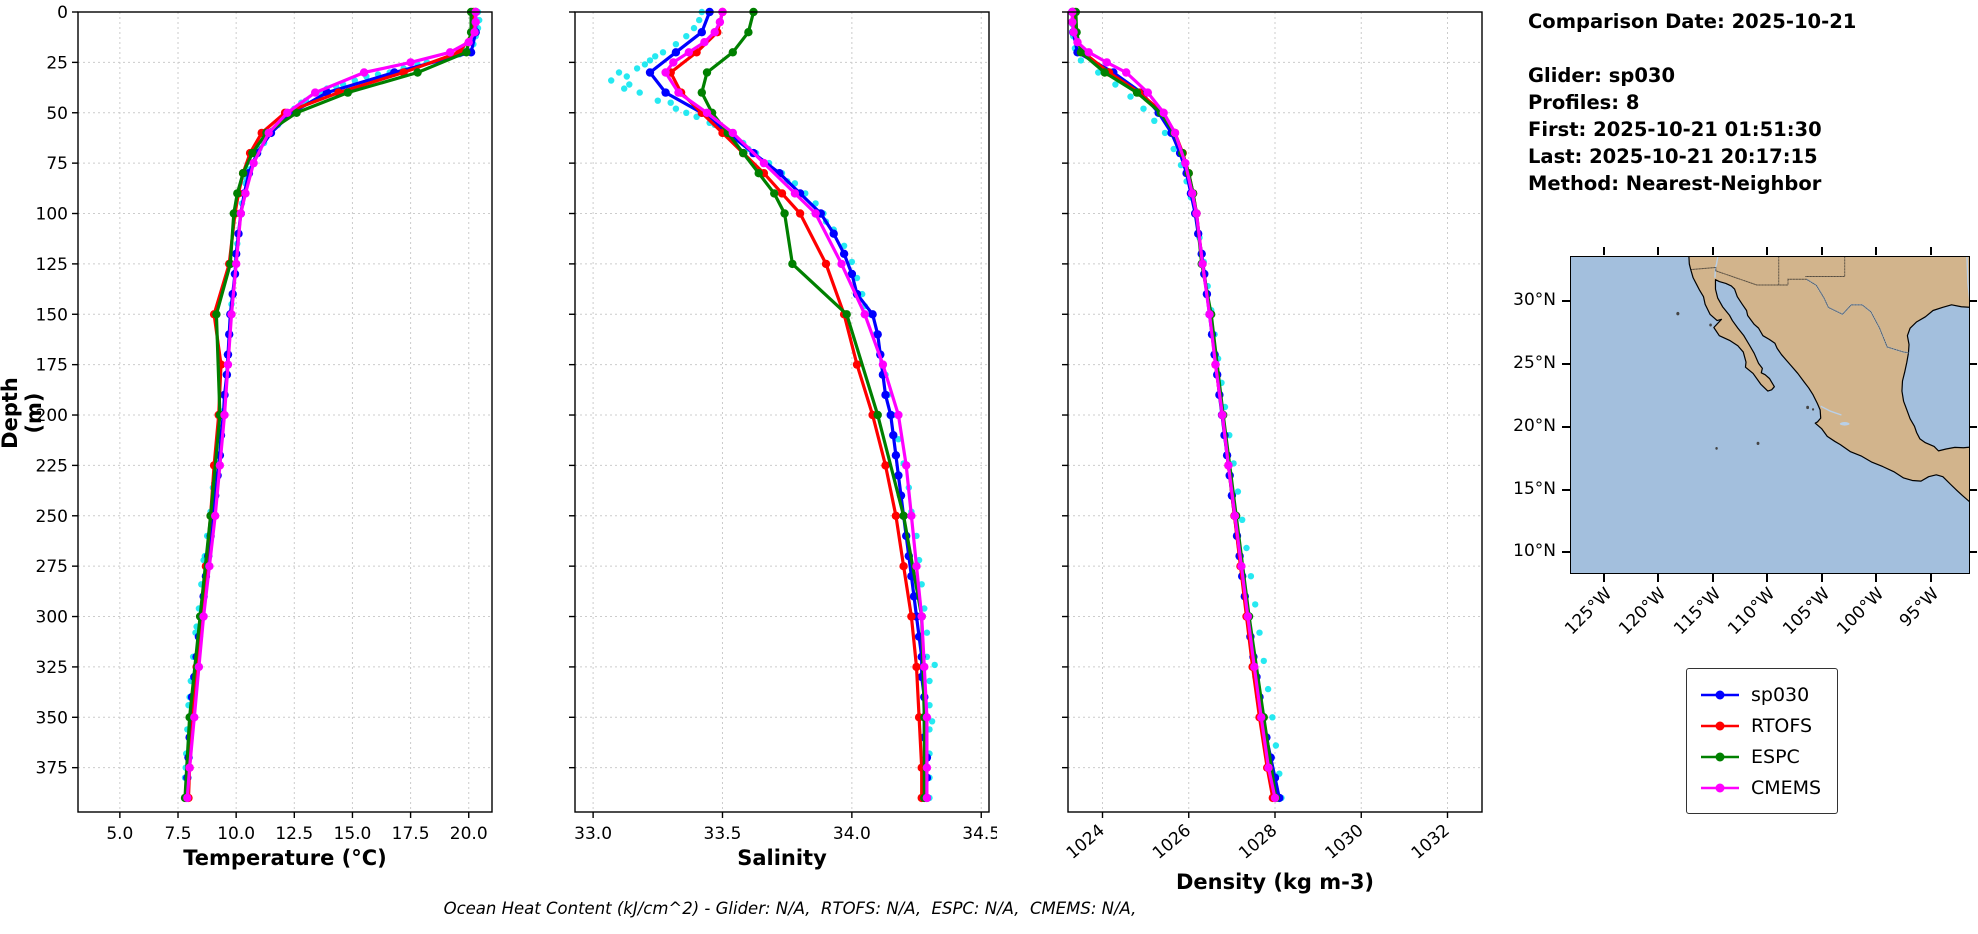 Image resolution: width=1978 pixels, height=934 pixels. Describe the element at coordinates (1534, 362) in the screenshot. I see `map-lat-tick-label: 25°N` at that location.